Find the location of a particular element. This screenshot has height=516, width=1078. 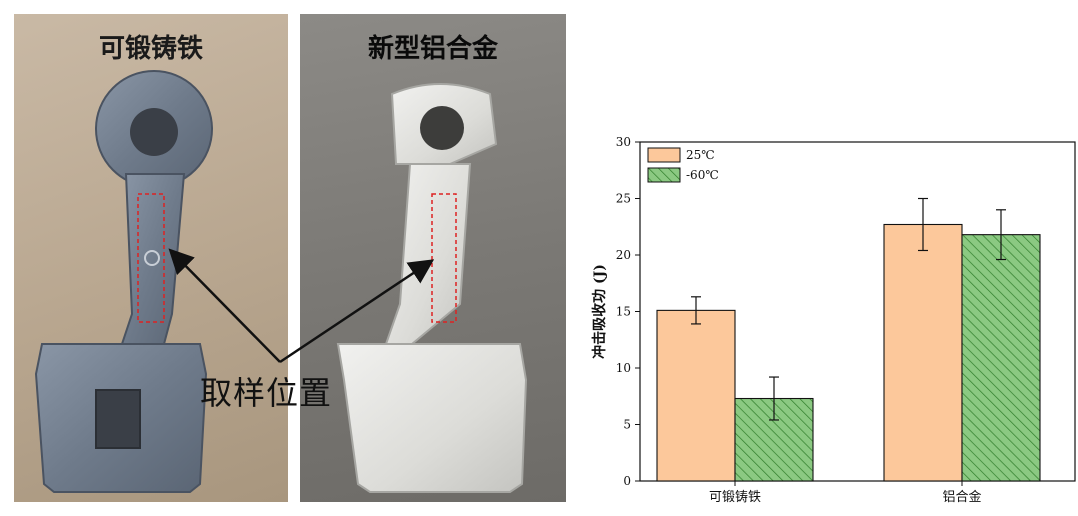

cast-iron-part-image is located at coordinates (123, 281).